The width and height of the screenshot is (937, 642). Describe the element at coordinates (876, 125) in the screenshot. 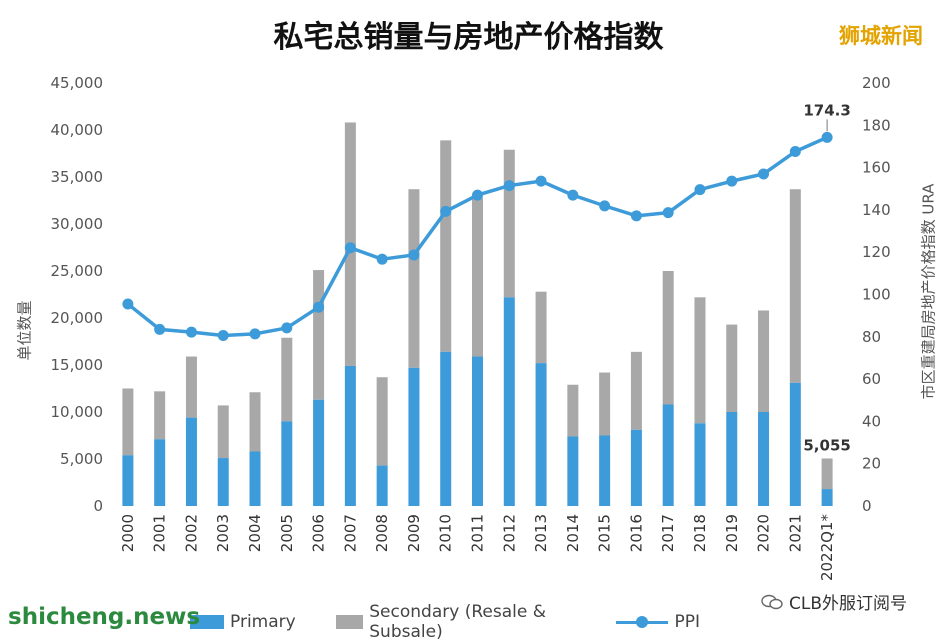

I see `y-tick-right: 180` at that location.